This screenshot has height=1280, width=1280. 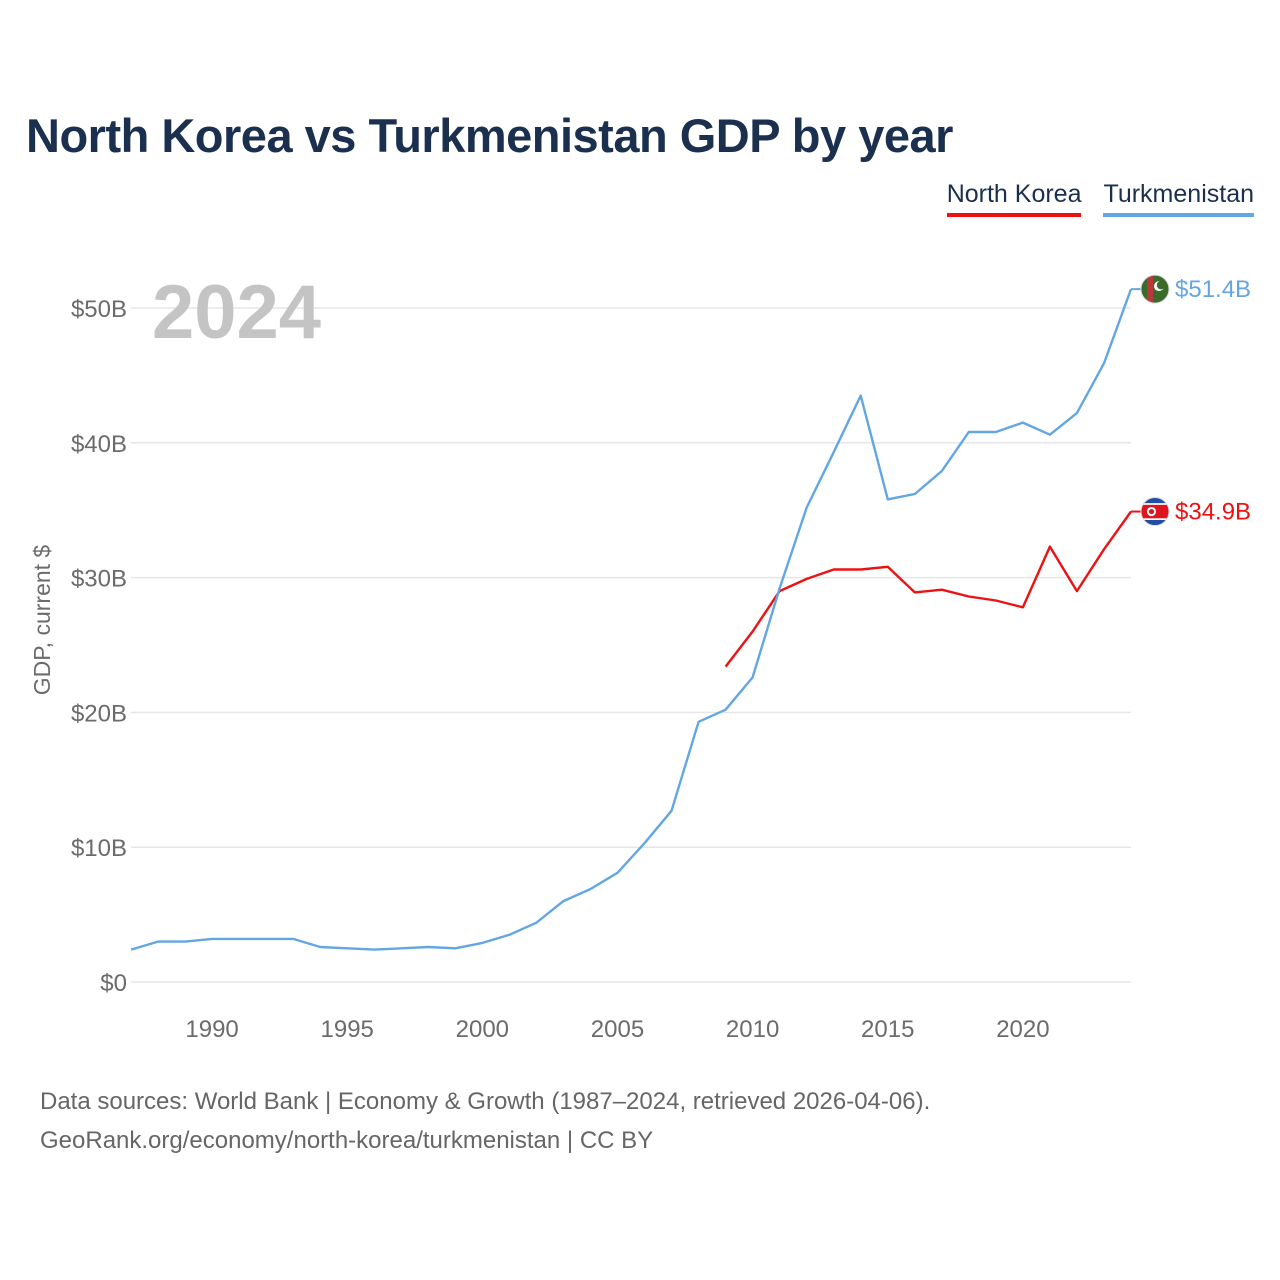 What do you see at coordinates (1178, 198) in the screenshot?
I see `legend-item-turkmenistan: Turkmenistan` at bounding box center [1178, 198].